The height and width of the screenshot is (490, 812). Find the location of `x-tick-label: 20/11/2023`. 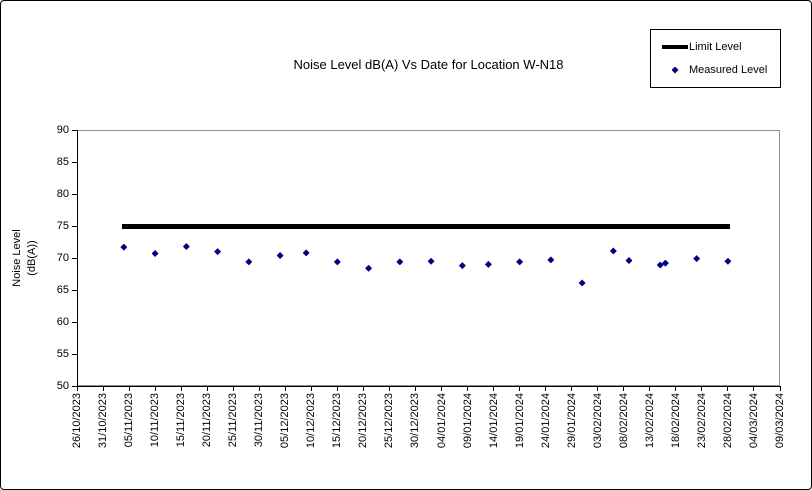

x-tick-label: 20/11/2023 is located at coordinates (207, 420).